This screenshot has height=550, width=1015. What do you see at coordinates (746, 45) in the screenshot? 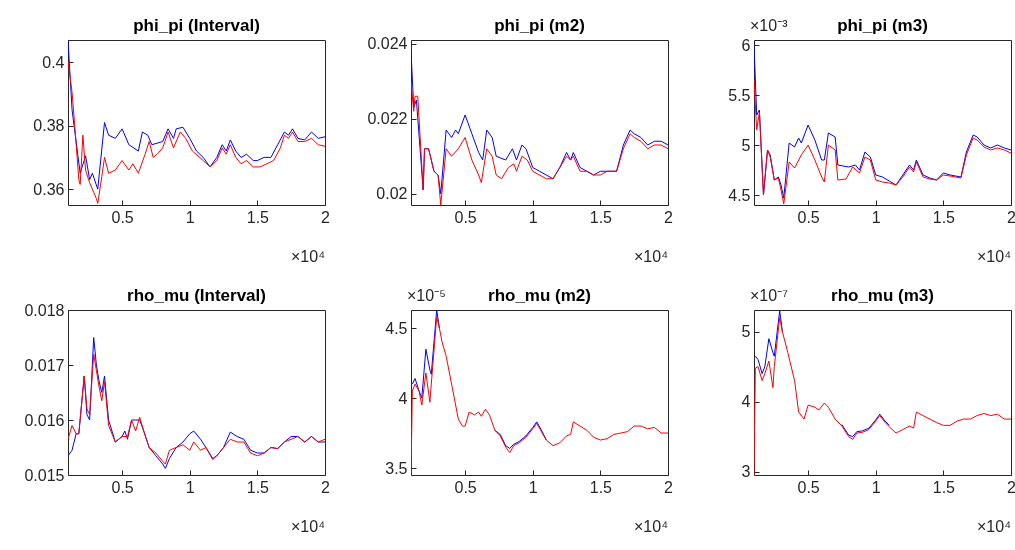
I see `y-tick-label: 6` at bounding box center [746, 45].